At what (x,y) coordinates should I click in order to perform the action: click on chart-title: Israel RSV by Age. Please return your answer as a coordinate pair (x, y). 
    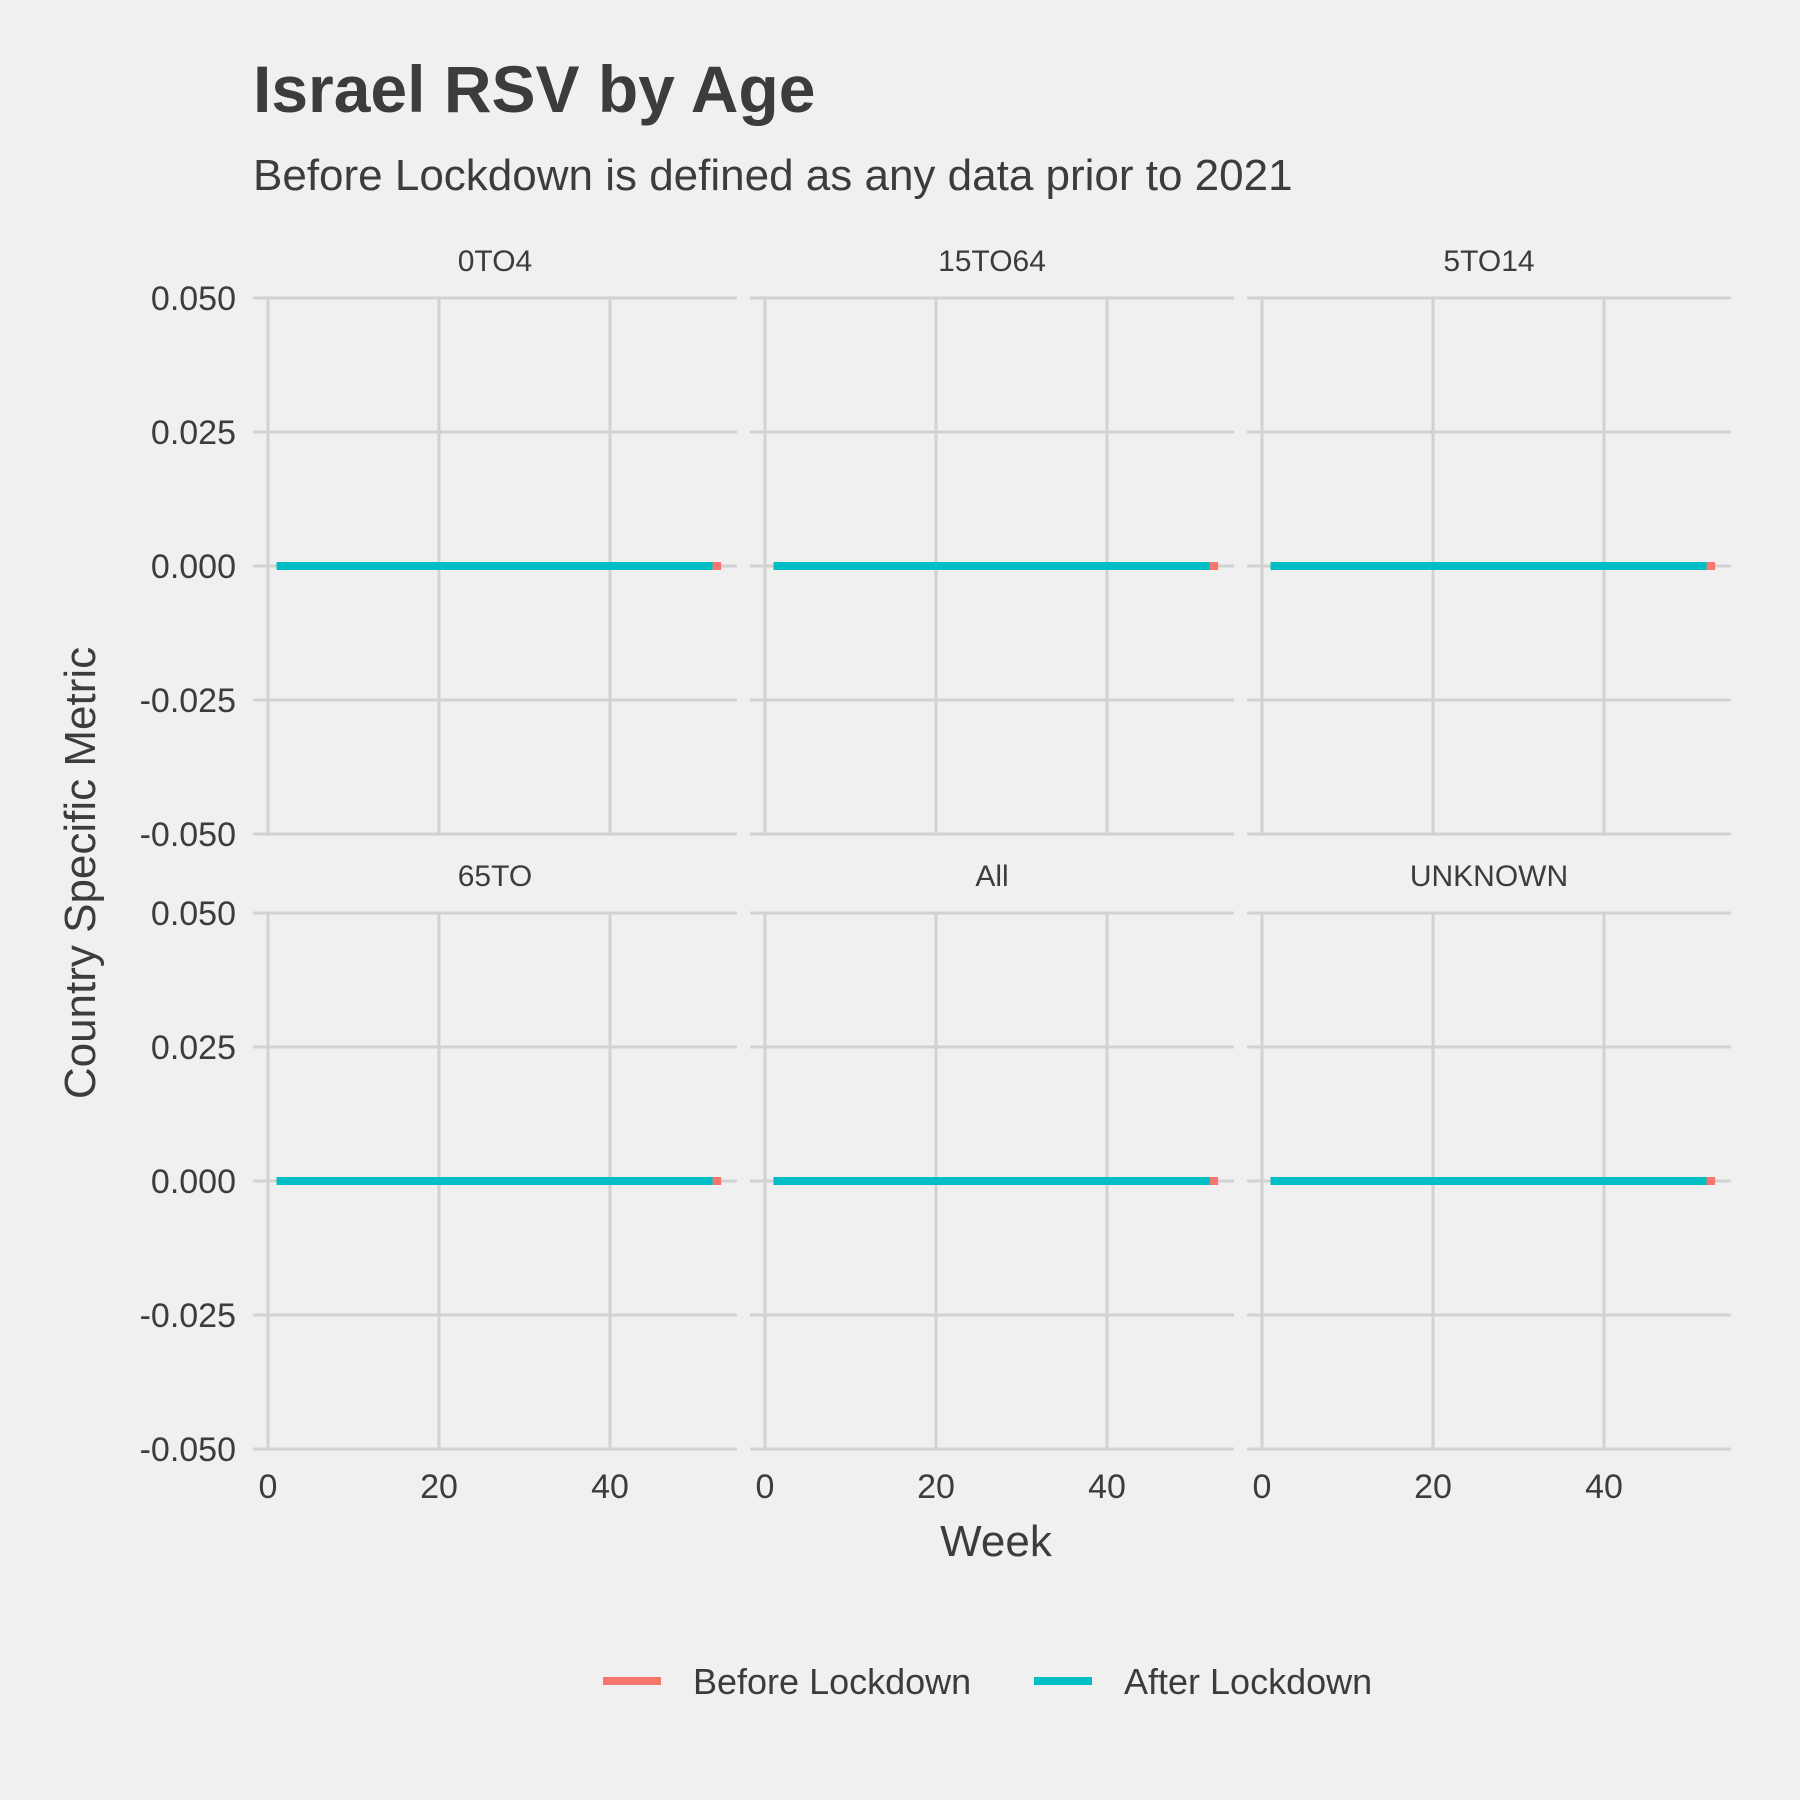
    Looking at the image, I should click on (534, 89).